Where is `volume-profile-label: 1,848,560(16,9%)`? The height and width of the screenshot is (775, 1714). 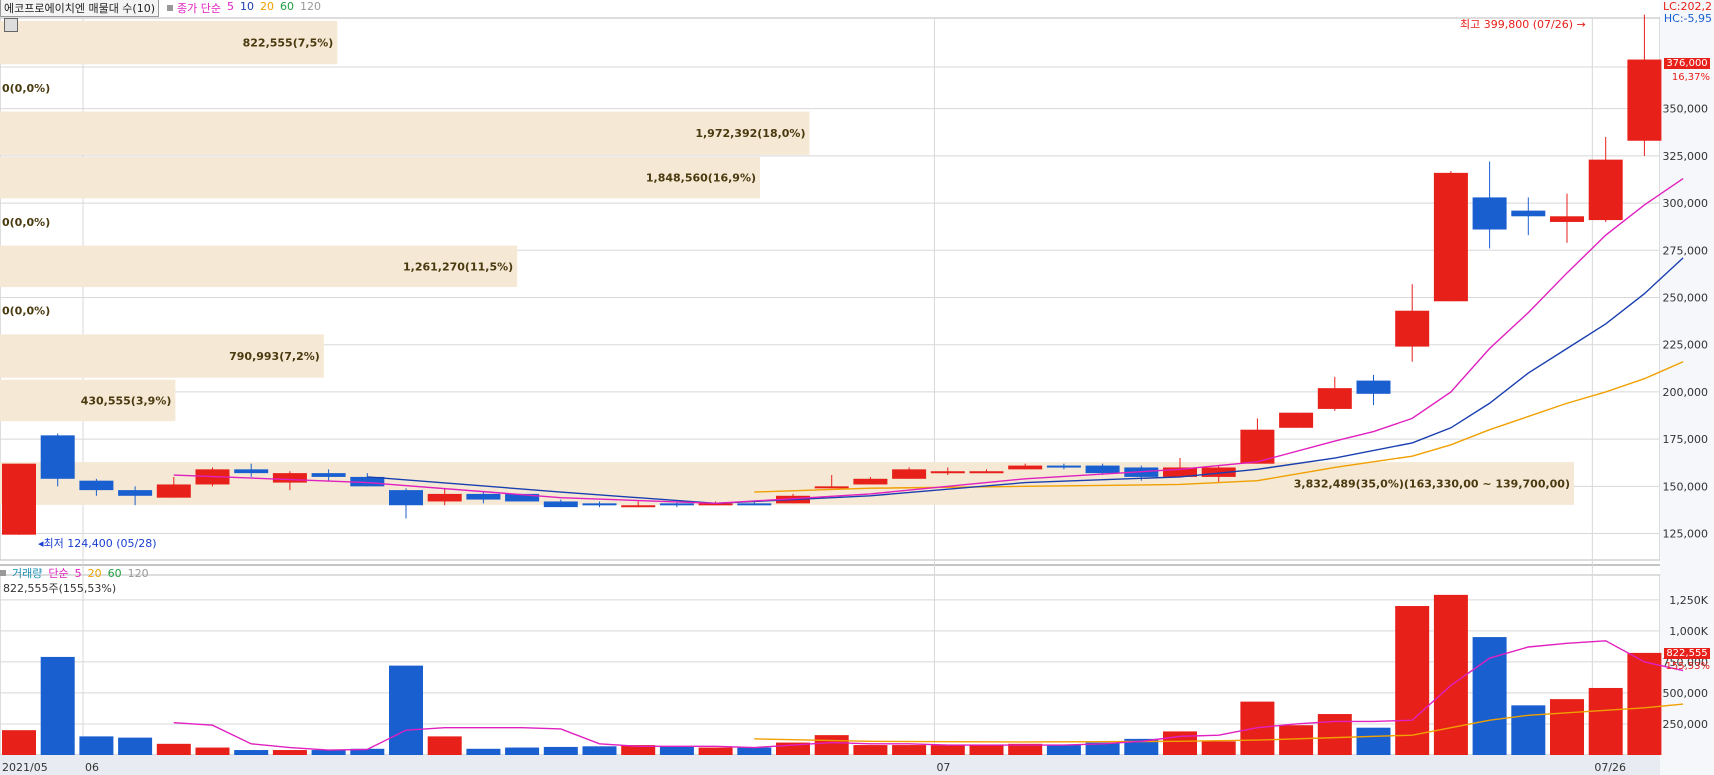 volume-profile-label: 1,848,560(16,9%) is located at coordinates (701, 178).